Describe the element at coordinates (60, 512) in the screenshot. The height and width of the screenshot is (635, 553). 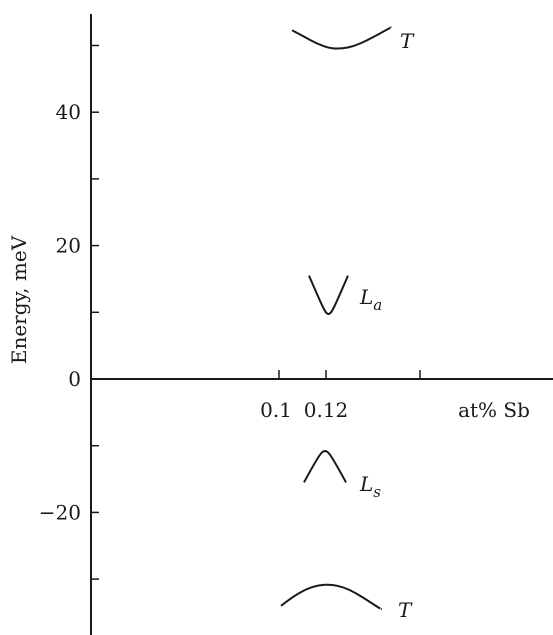
I see `y-tick-label: −20` at that location.